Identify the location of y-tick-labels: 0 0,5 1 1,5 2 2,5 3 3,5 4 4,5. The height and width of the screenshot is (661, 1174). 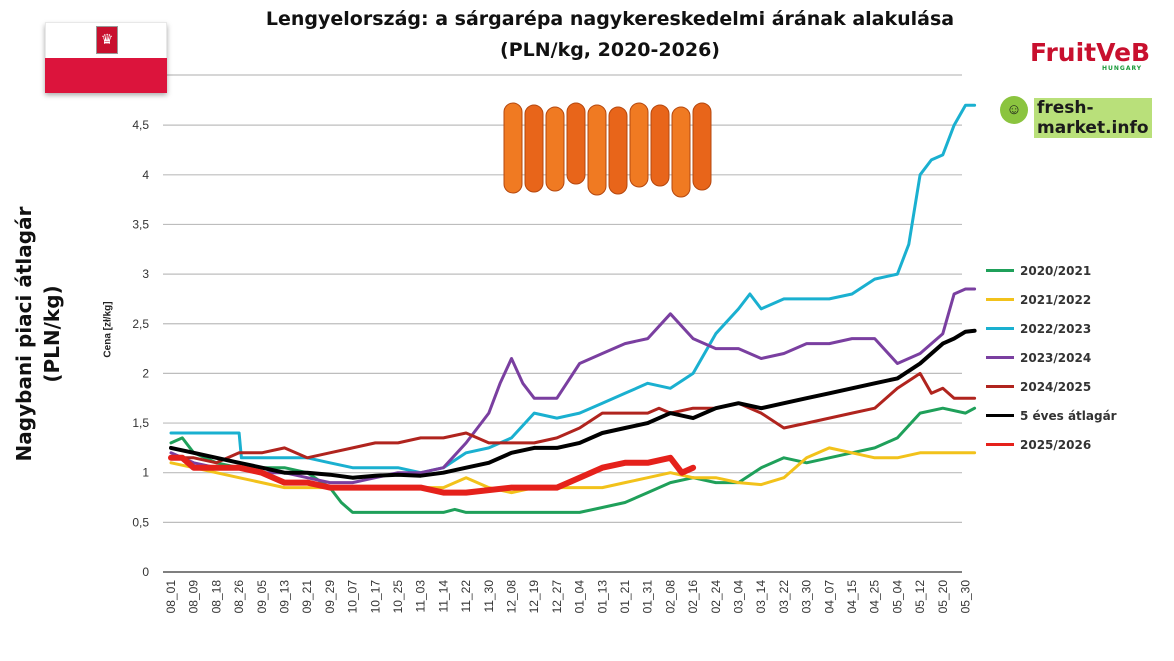
(140, 348).